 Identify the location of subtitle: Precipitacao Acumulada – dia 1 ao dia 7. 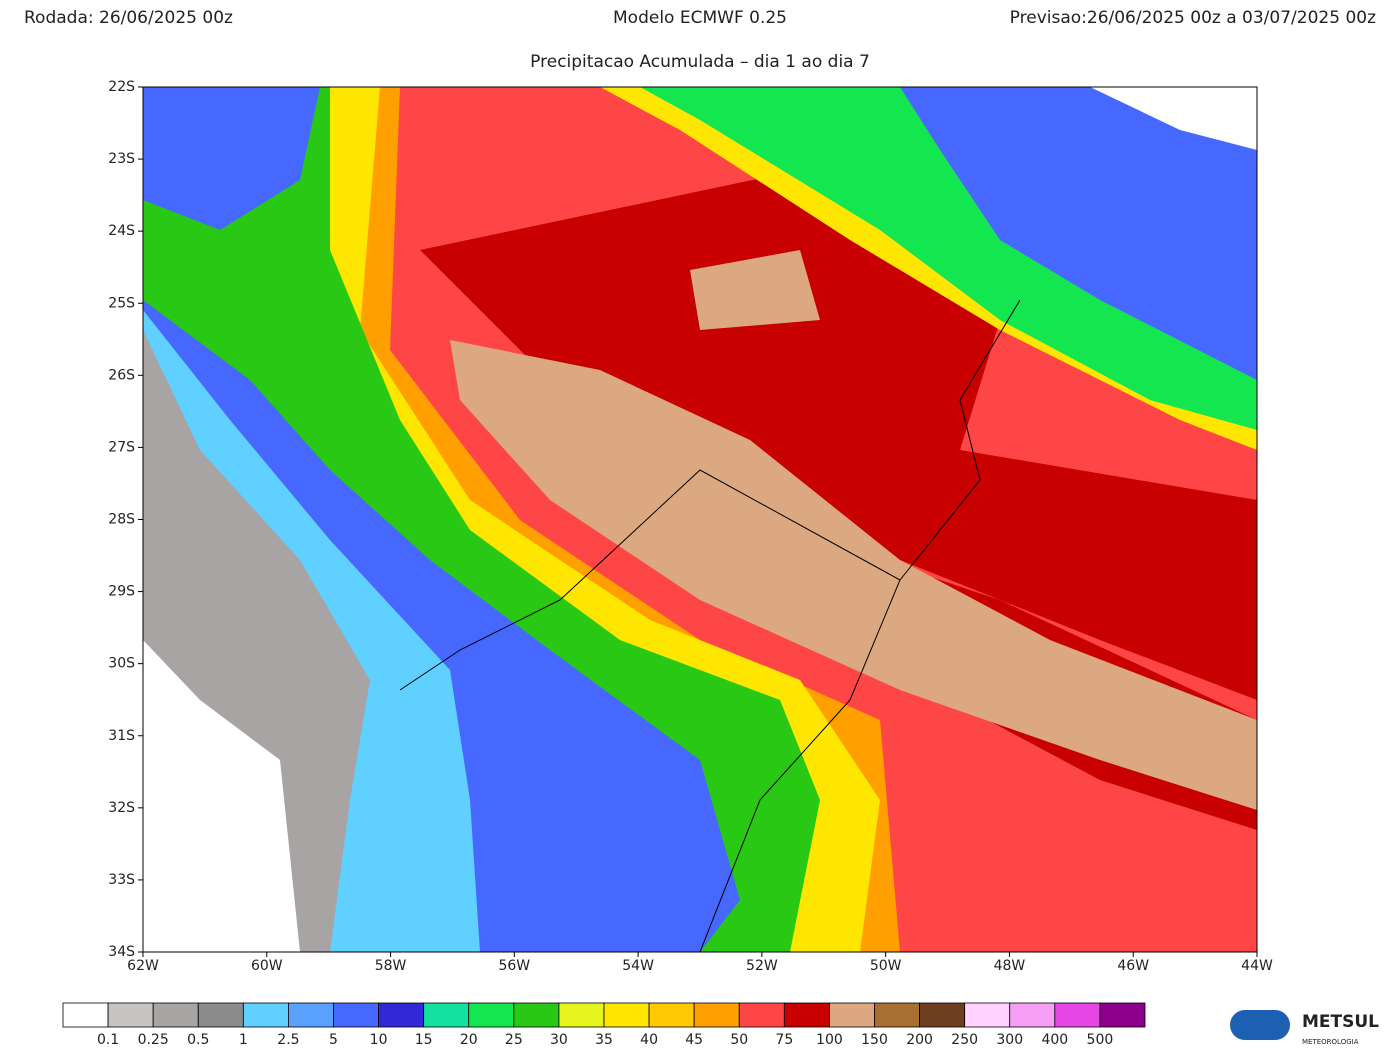
(700, 62).